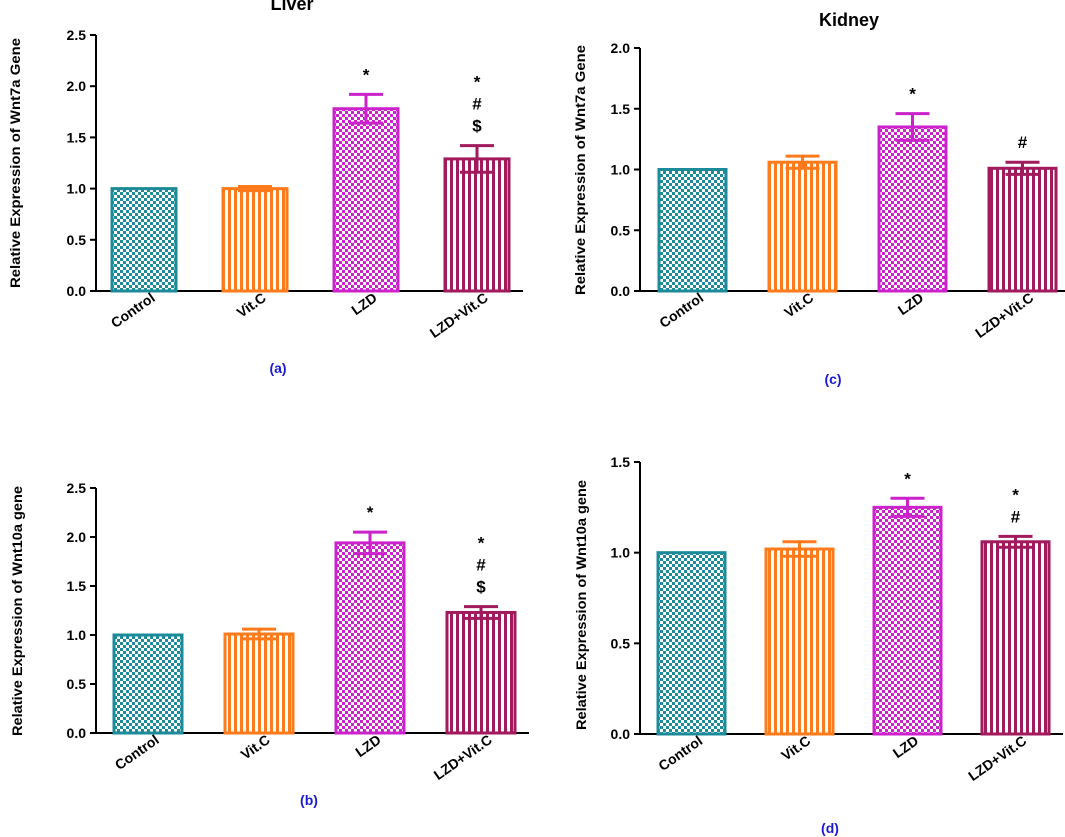 The image size is (1065, 837). I want to click on chart-title-a: Liver, so click(291, 7).